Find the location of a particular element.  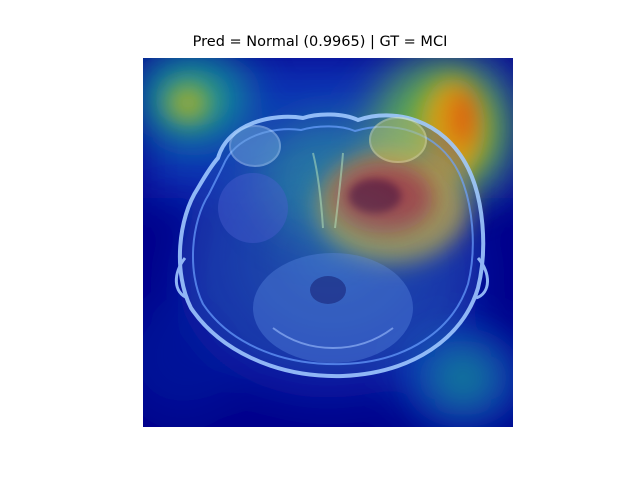

figure-title: Pred = Normal (0.9965) | GT = MCI is located at coordinates (320, 42).